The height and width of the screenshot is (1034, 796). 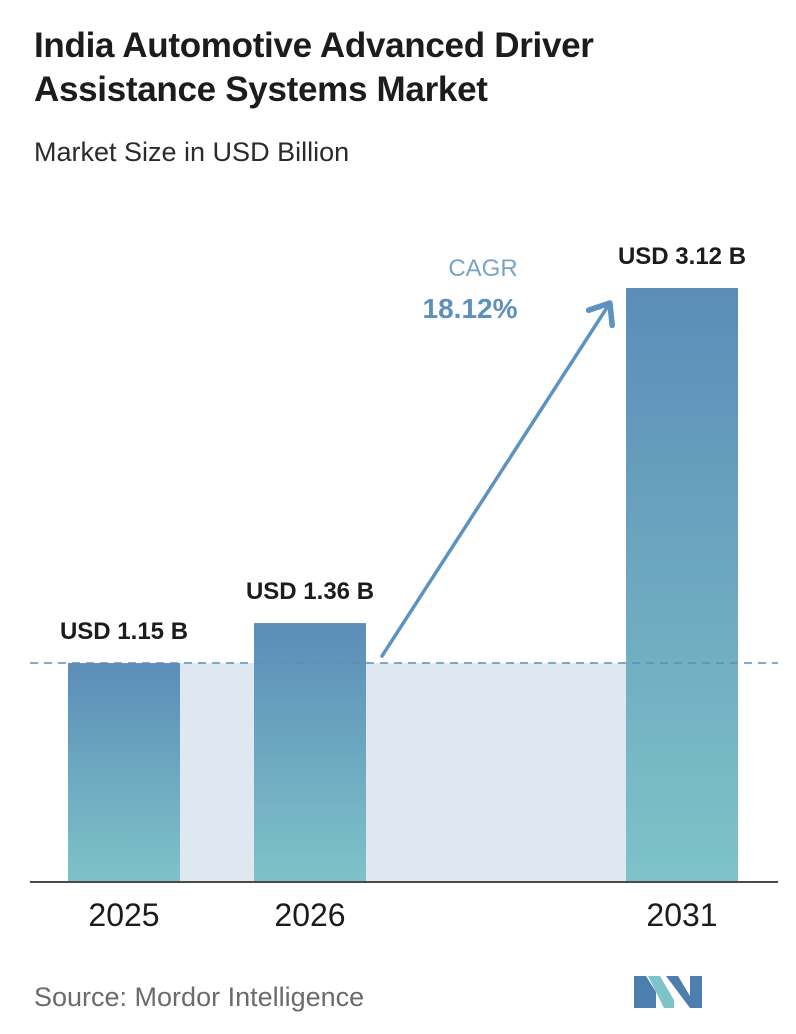 What do you see at coordinates (682, 256) in the screenshot?
I see `data-label-2031: USD 3.12 B` at bounding box center [682, 256].